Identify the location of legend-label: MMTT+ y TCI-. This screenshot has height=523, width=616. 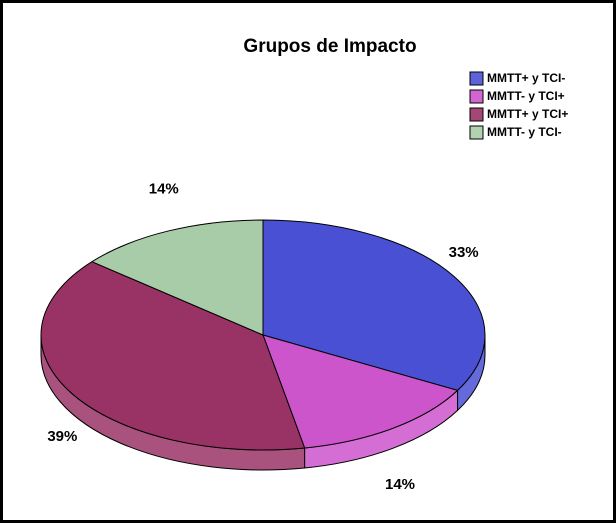
(526, 78).